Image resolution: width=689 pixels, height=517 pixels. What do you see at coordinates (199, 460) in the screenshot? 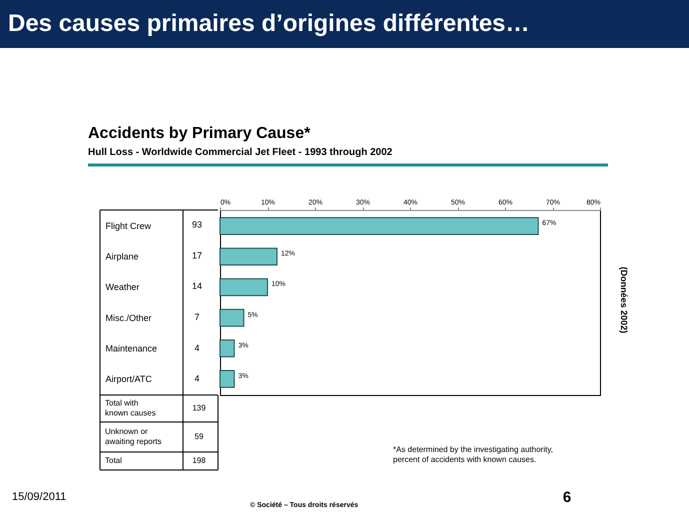
I see `text: 198` at bounding box center [199, 460].